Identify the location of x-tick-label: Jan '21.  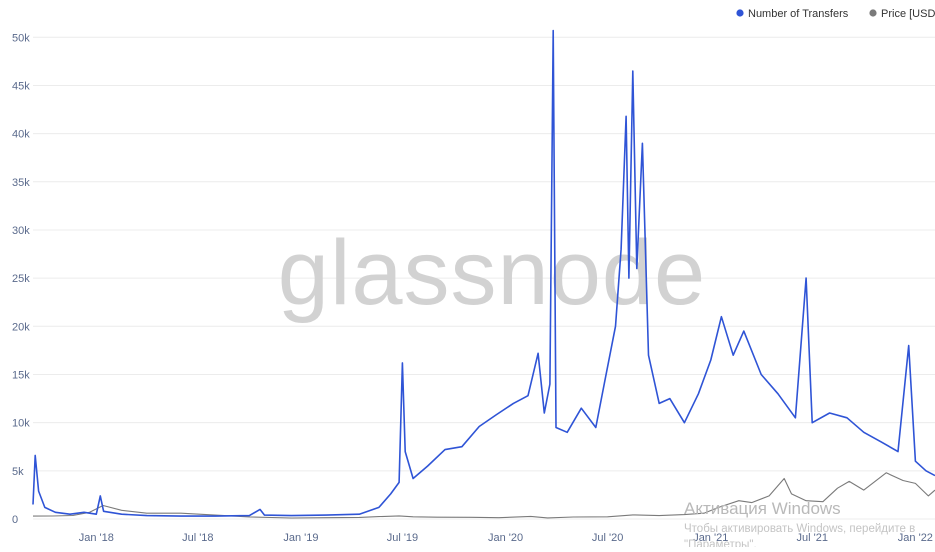
(710, 538).